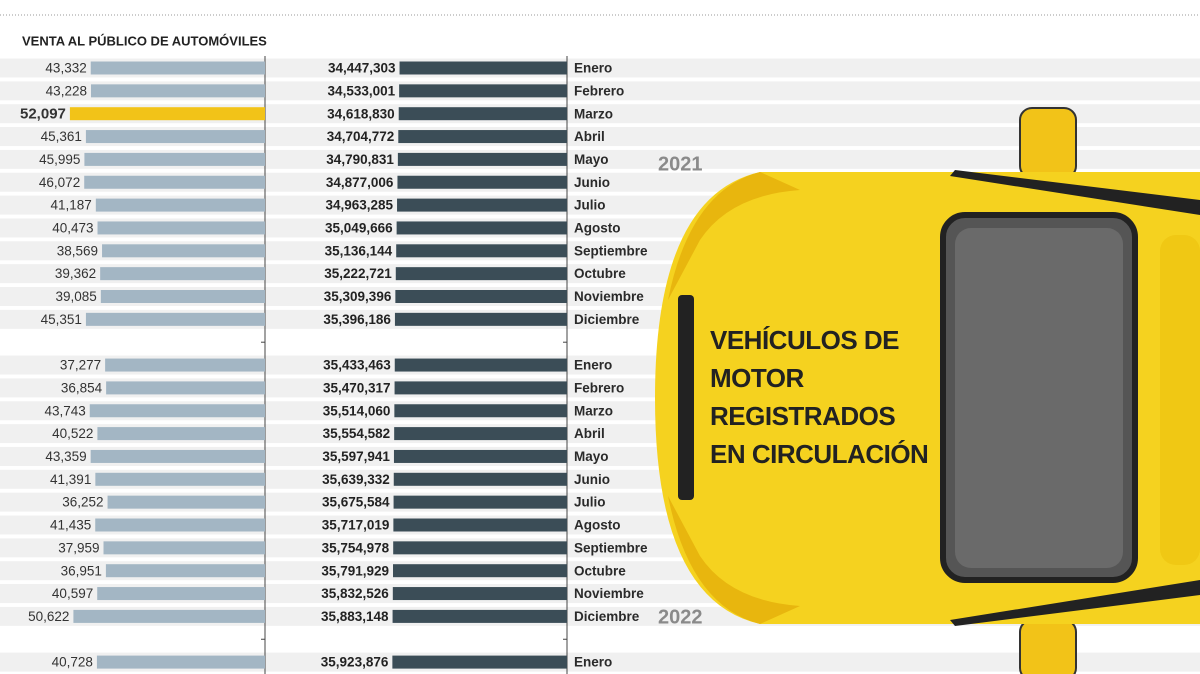  I want to click on value-label: 35,222,721, so click(358, 273).